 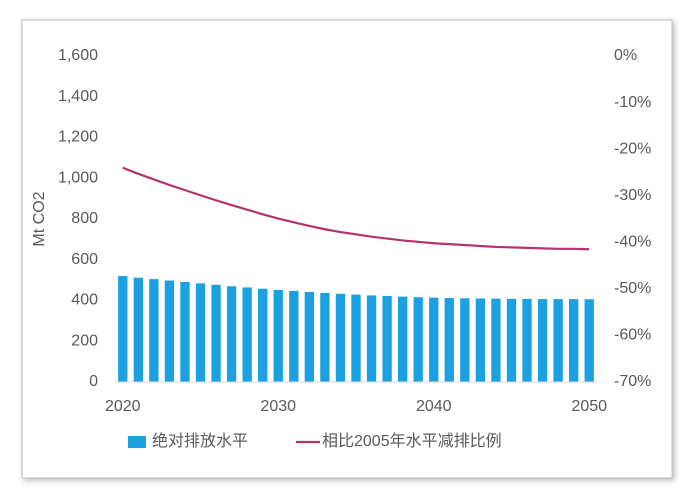 What do you see at coordinates (78, 137) in the screenshot?
I see `y-tick-label: 1,200` at bounding box center [78, 137].